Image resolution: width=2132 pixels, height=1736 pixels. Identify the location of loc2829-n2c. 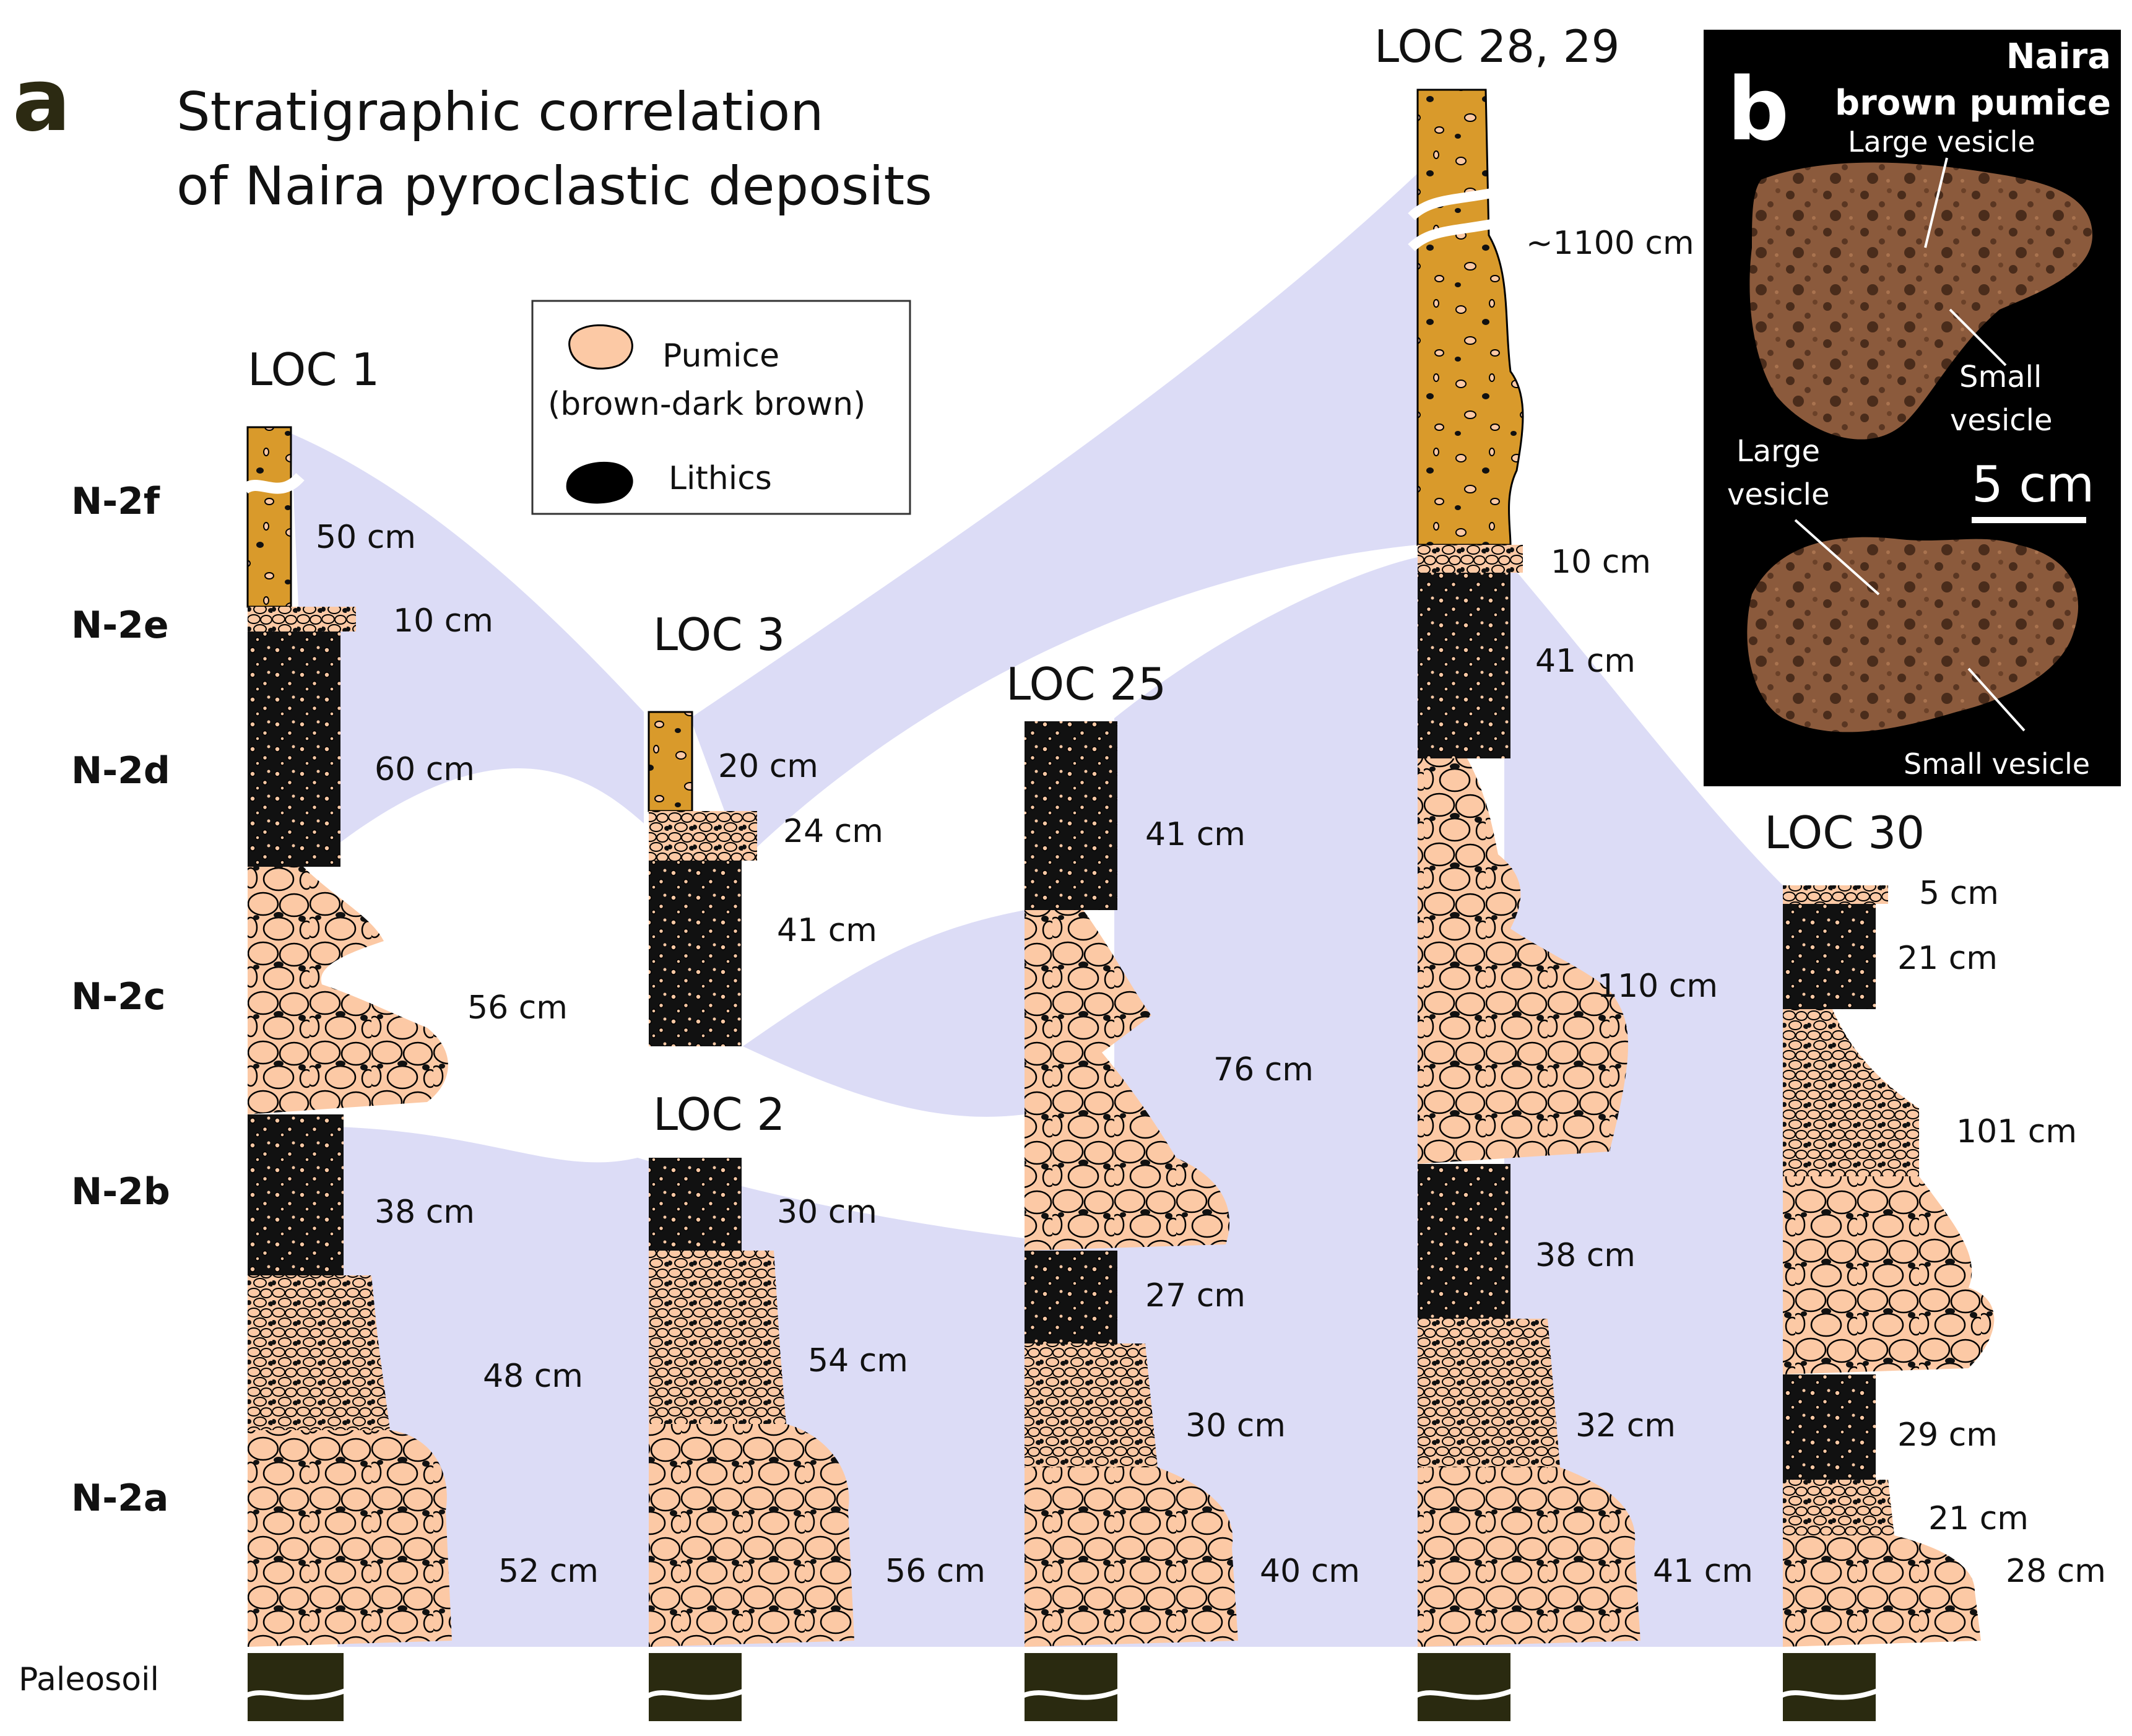
(1523, 961).